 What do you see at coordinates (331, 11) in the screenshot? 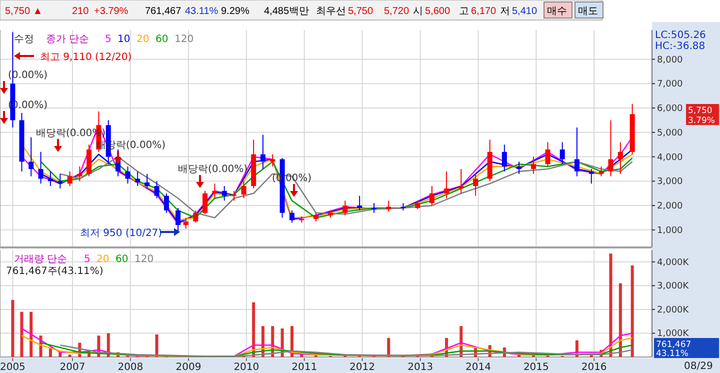
I see `text: 최우선` at bounding box center [331, 11].